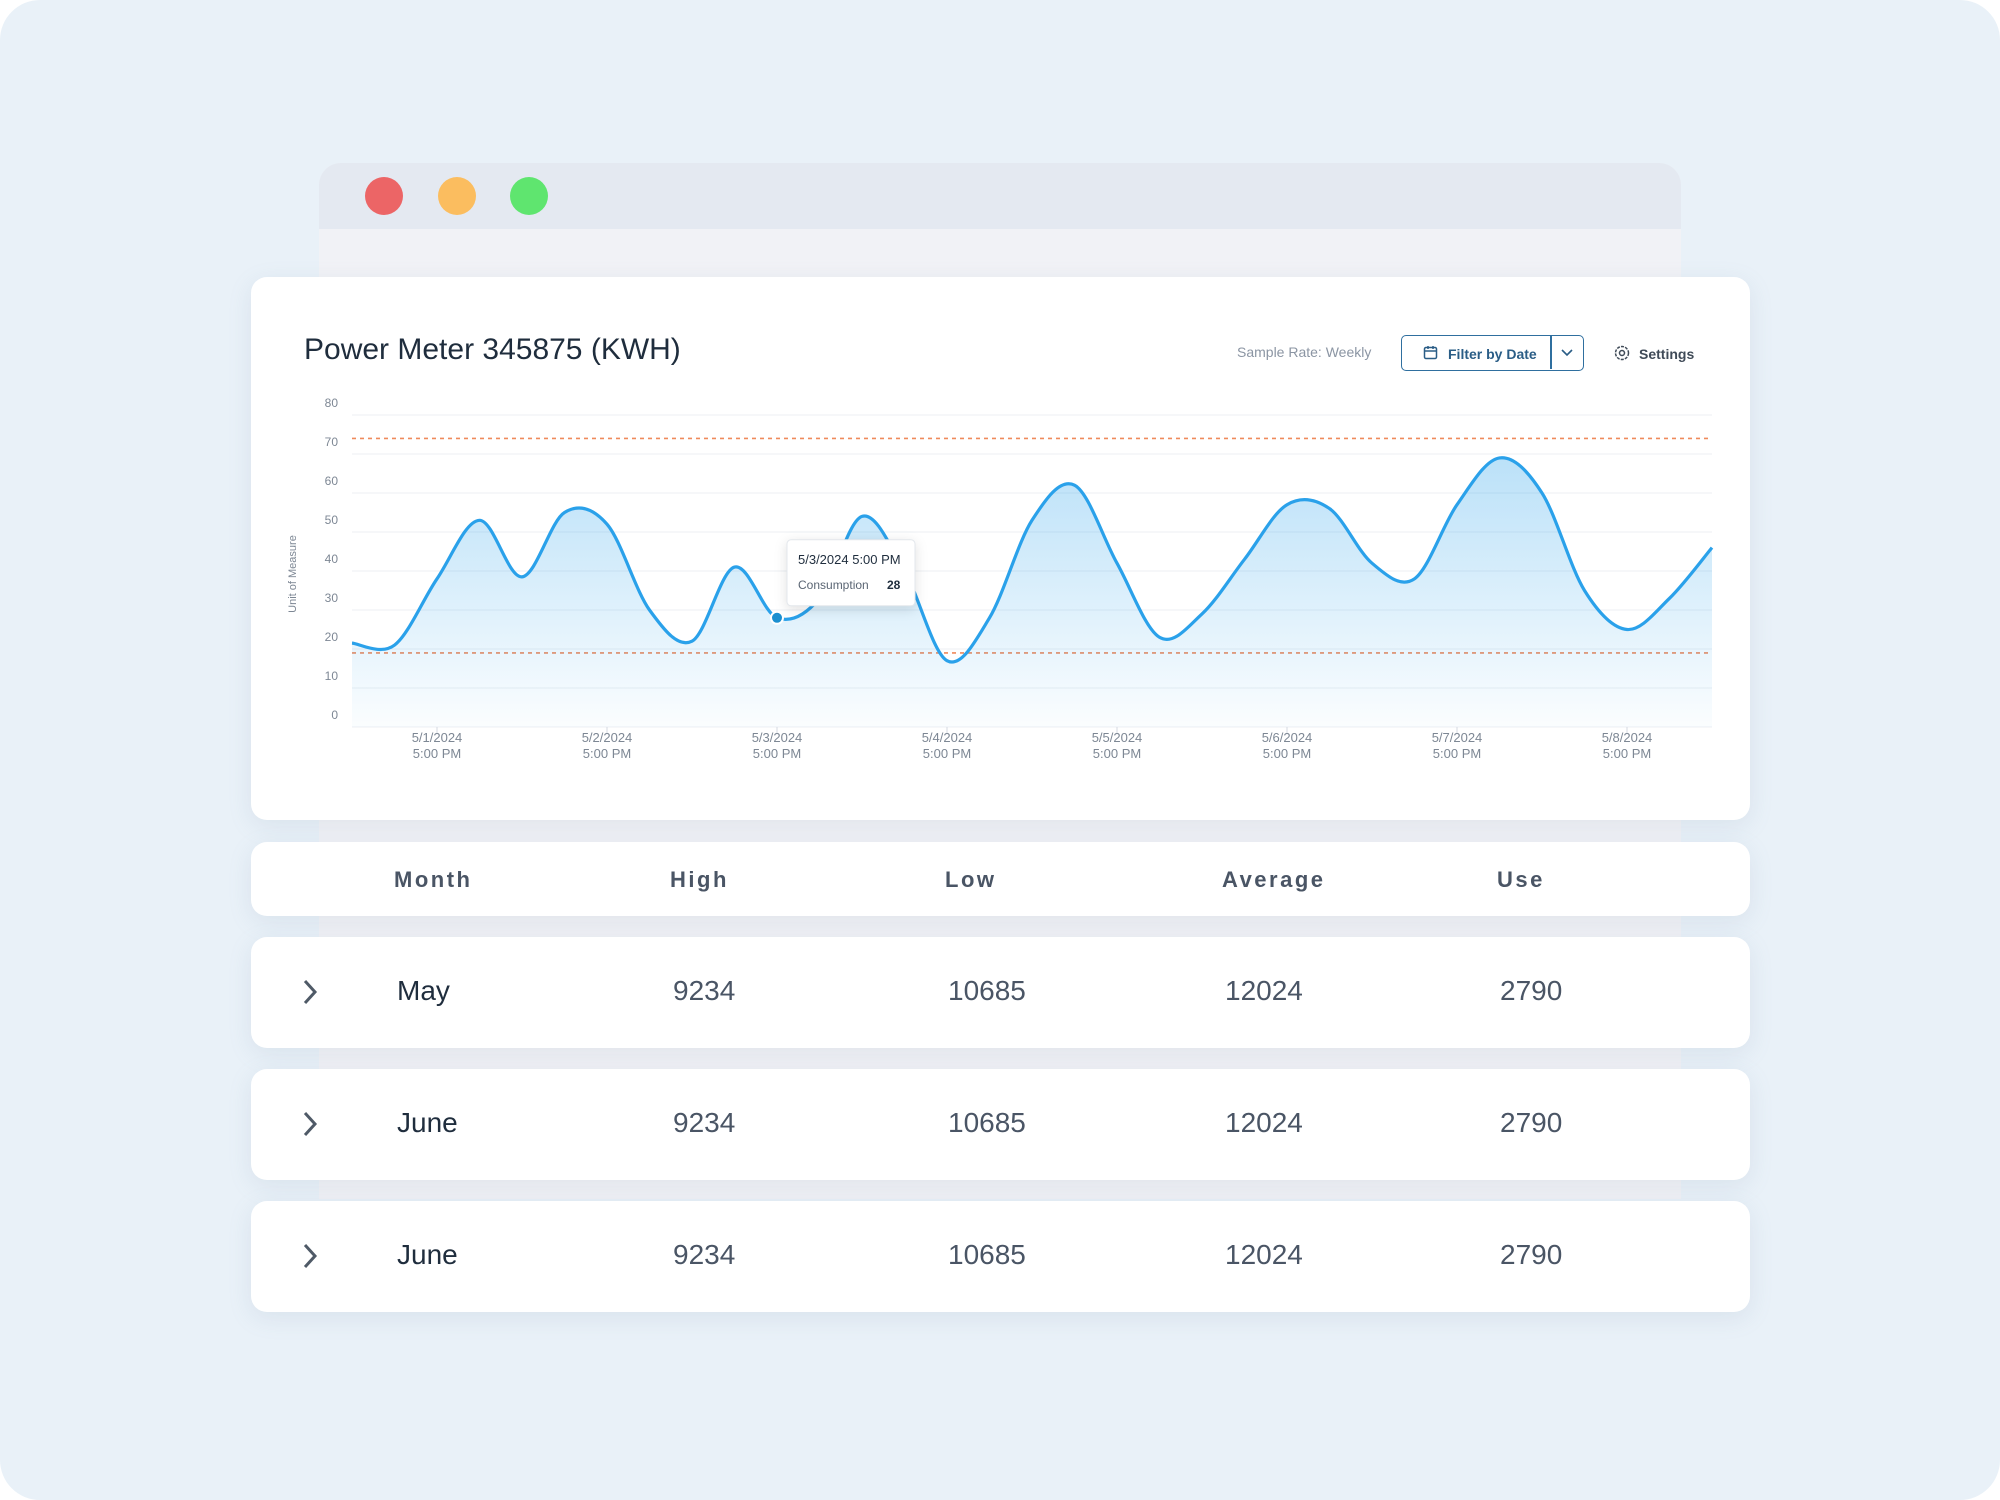  I want to click on column-header: Low, so click(971, 879).